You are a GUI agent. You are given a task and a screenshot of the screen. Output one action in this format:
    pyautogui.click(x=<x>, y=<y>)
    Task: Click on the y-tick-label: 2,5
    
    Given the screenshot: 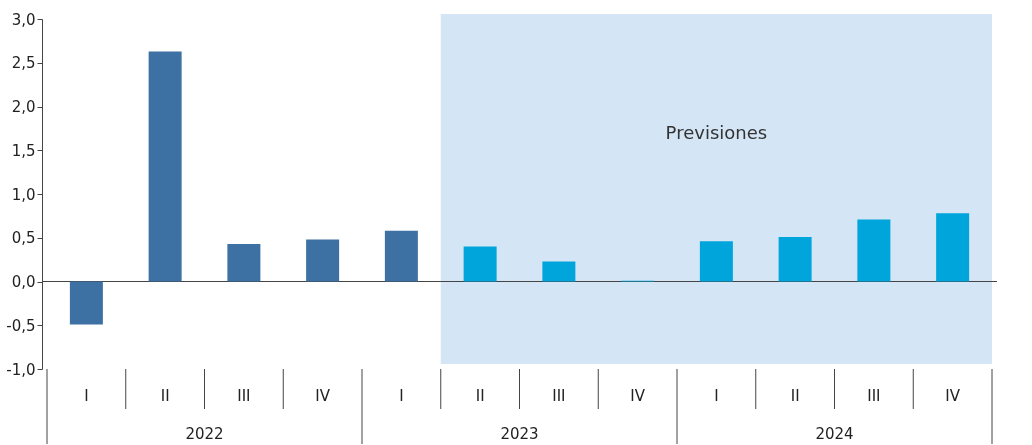 What is the action you would take?
    pyautogui.click(x=23, y=63)
    